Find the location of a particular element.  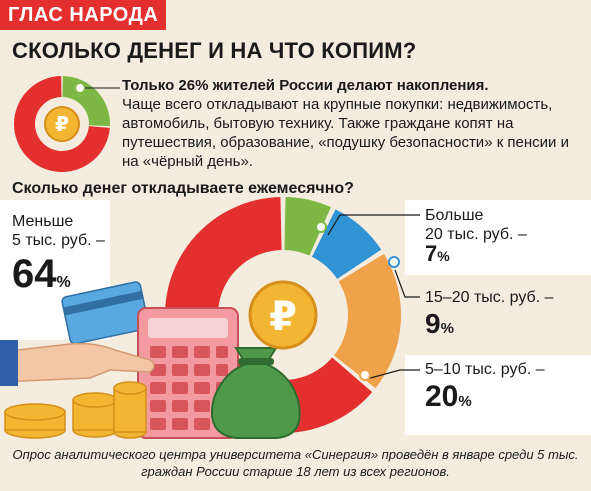

leader-gt20 is located at coordinates (373, 225).